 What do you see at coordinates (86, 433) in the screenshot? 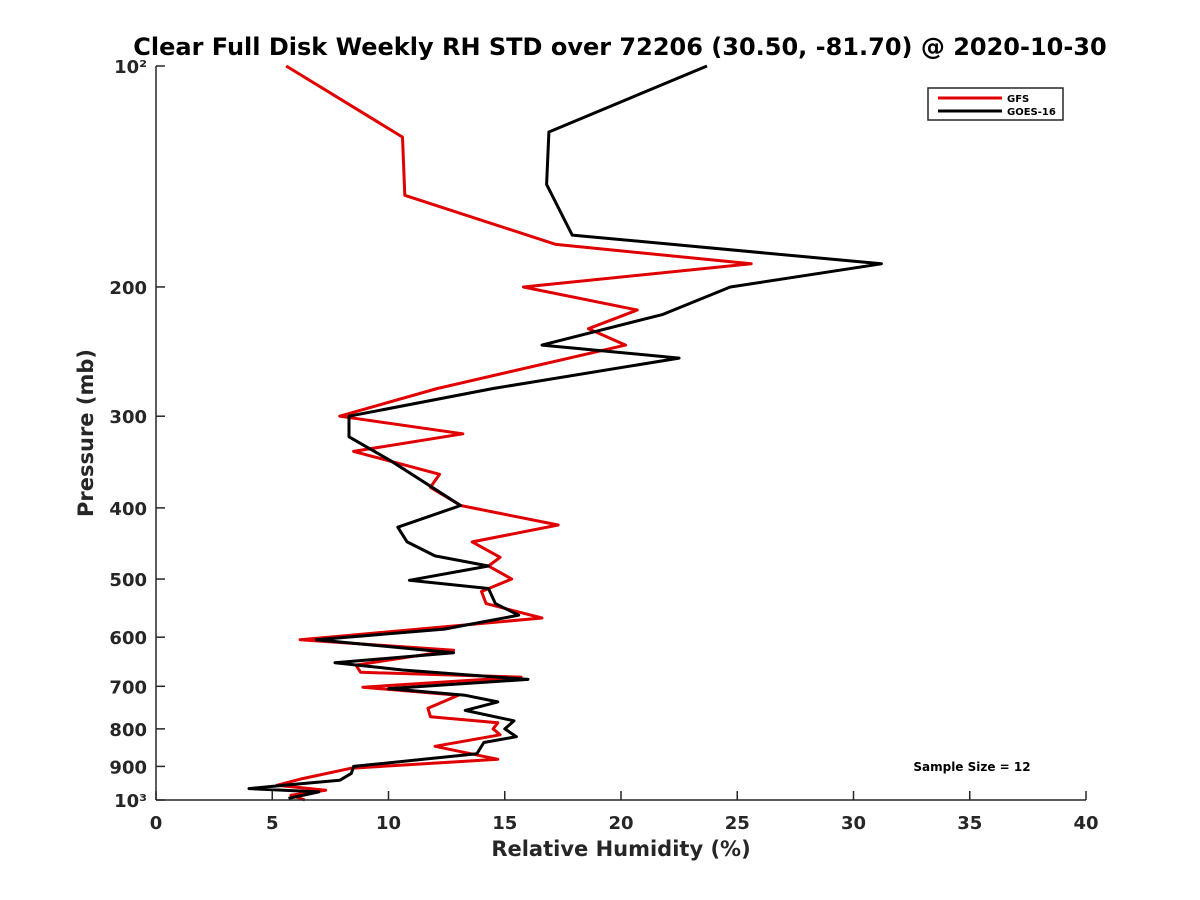
I see `y-axis-label: Pressure (mb)` at bounding box center [86, 433].